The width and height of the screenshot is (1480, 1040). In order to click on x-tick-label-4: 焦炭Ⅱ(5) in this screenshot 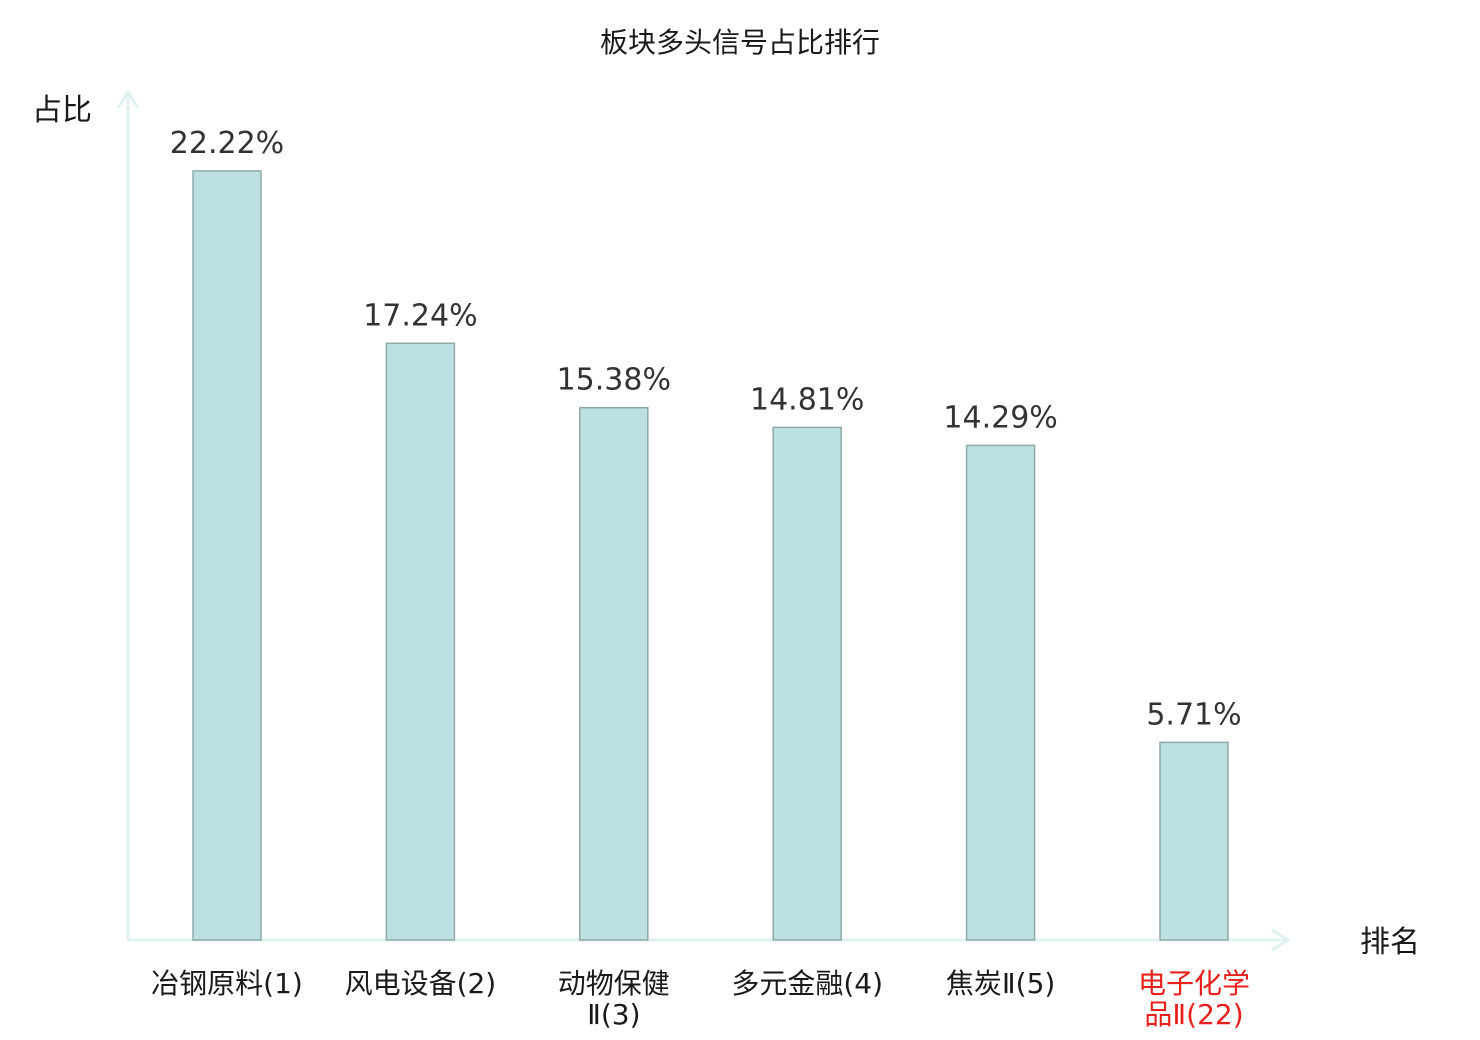, I will do `click(1000, 983)`.